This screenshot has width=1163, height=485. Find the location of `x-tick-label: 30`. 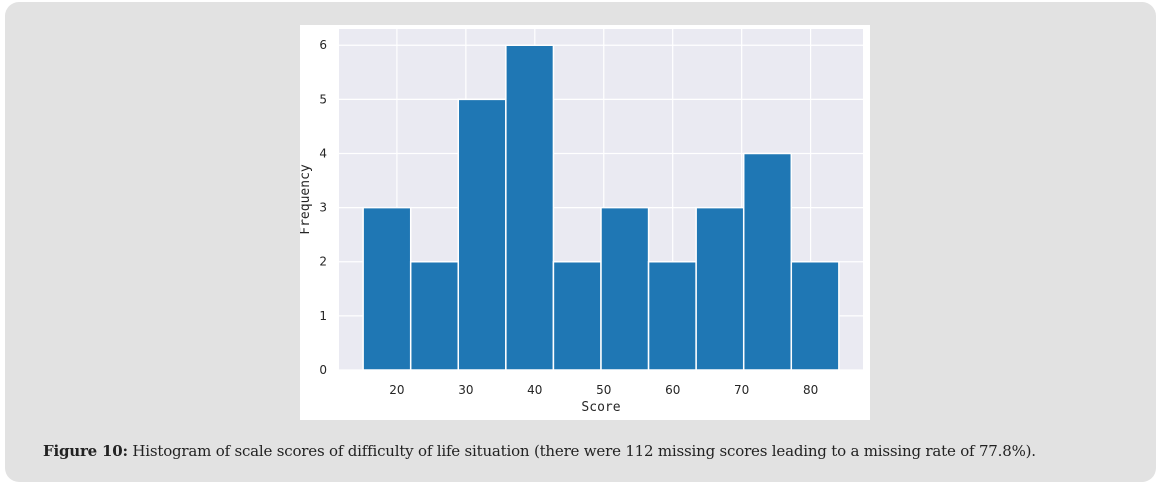

x-tick-label: 30 is located at coordinates (465, 390).